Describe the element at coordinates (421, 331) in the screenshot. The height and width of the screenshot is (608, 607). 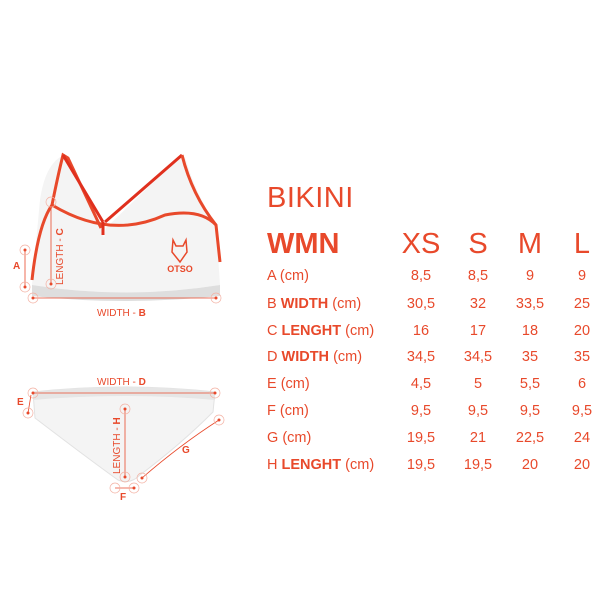
I see `table-cell: 16` at that location.